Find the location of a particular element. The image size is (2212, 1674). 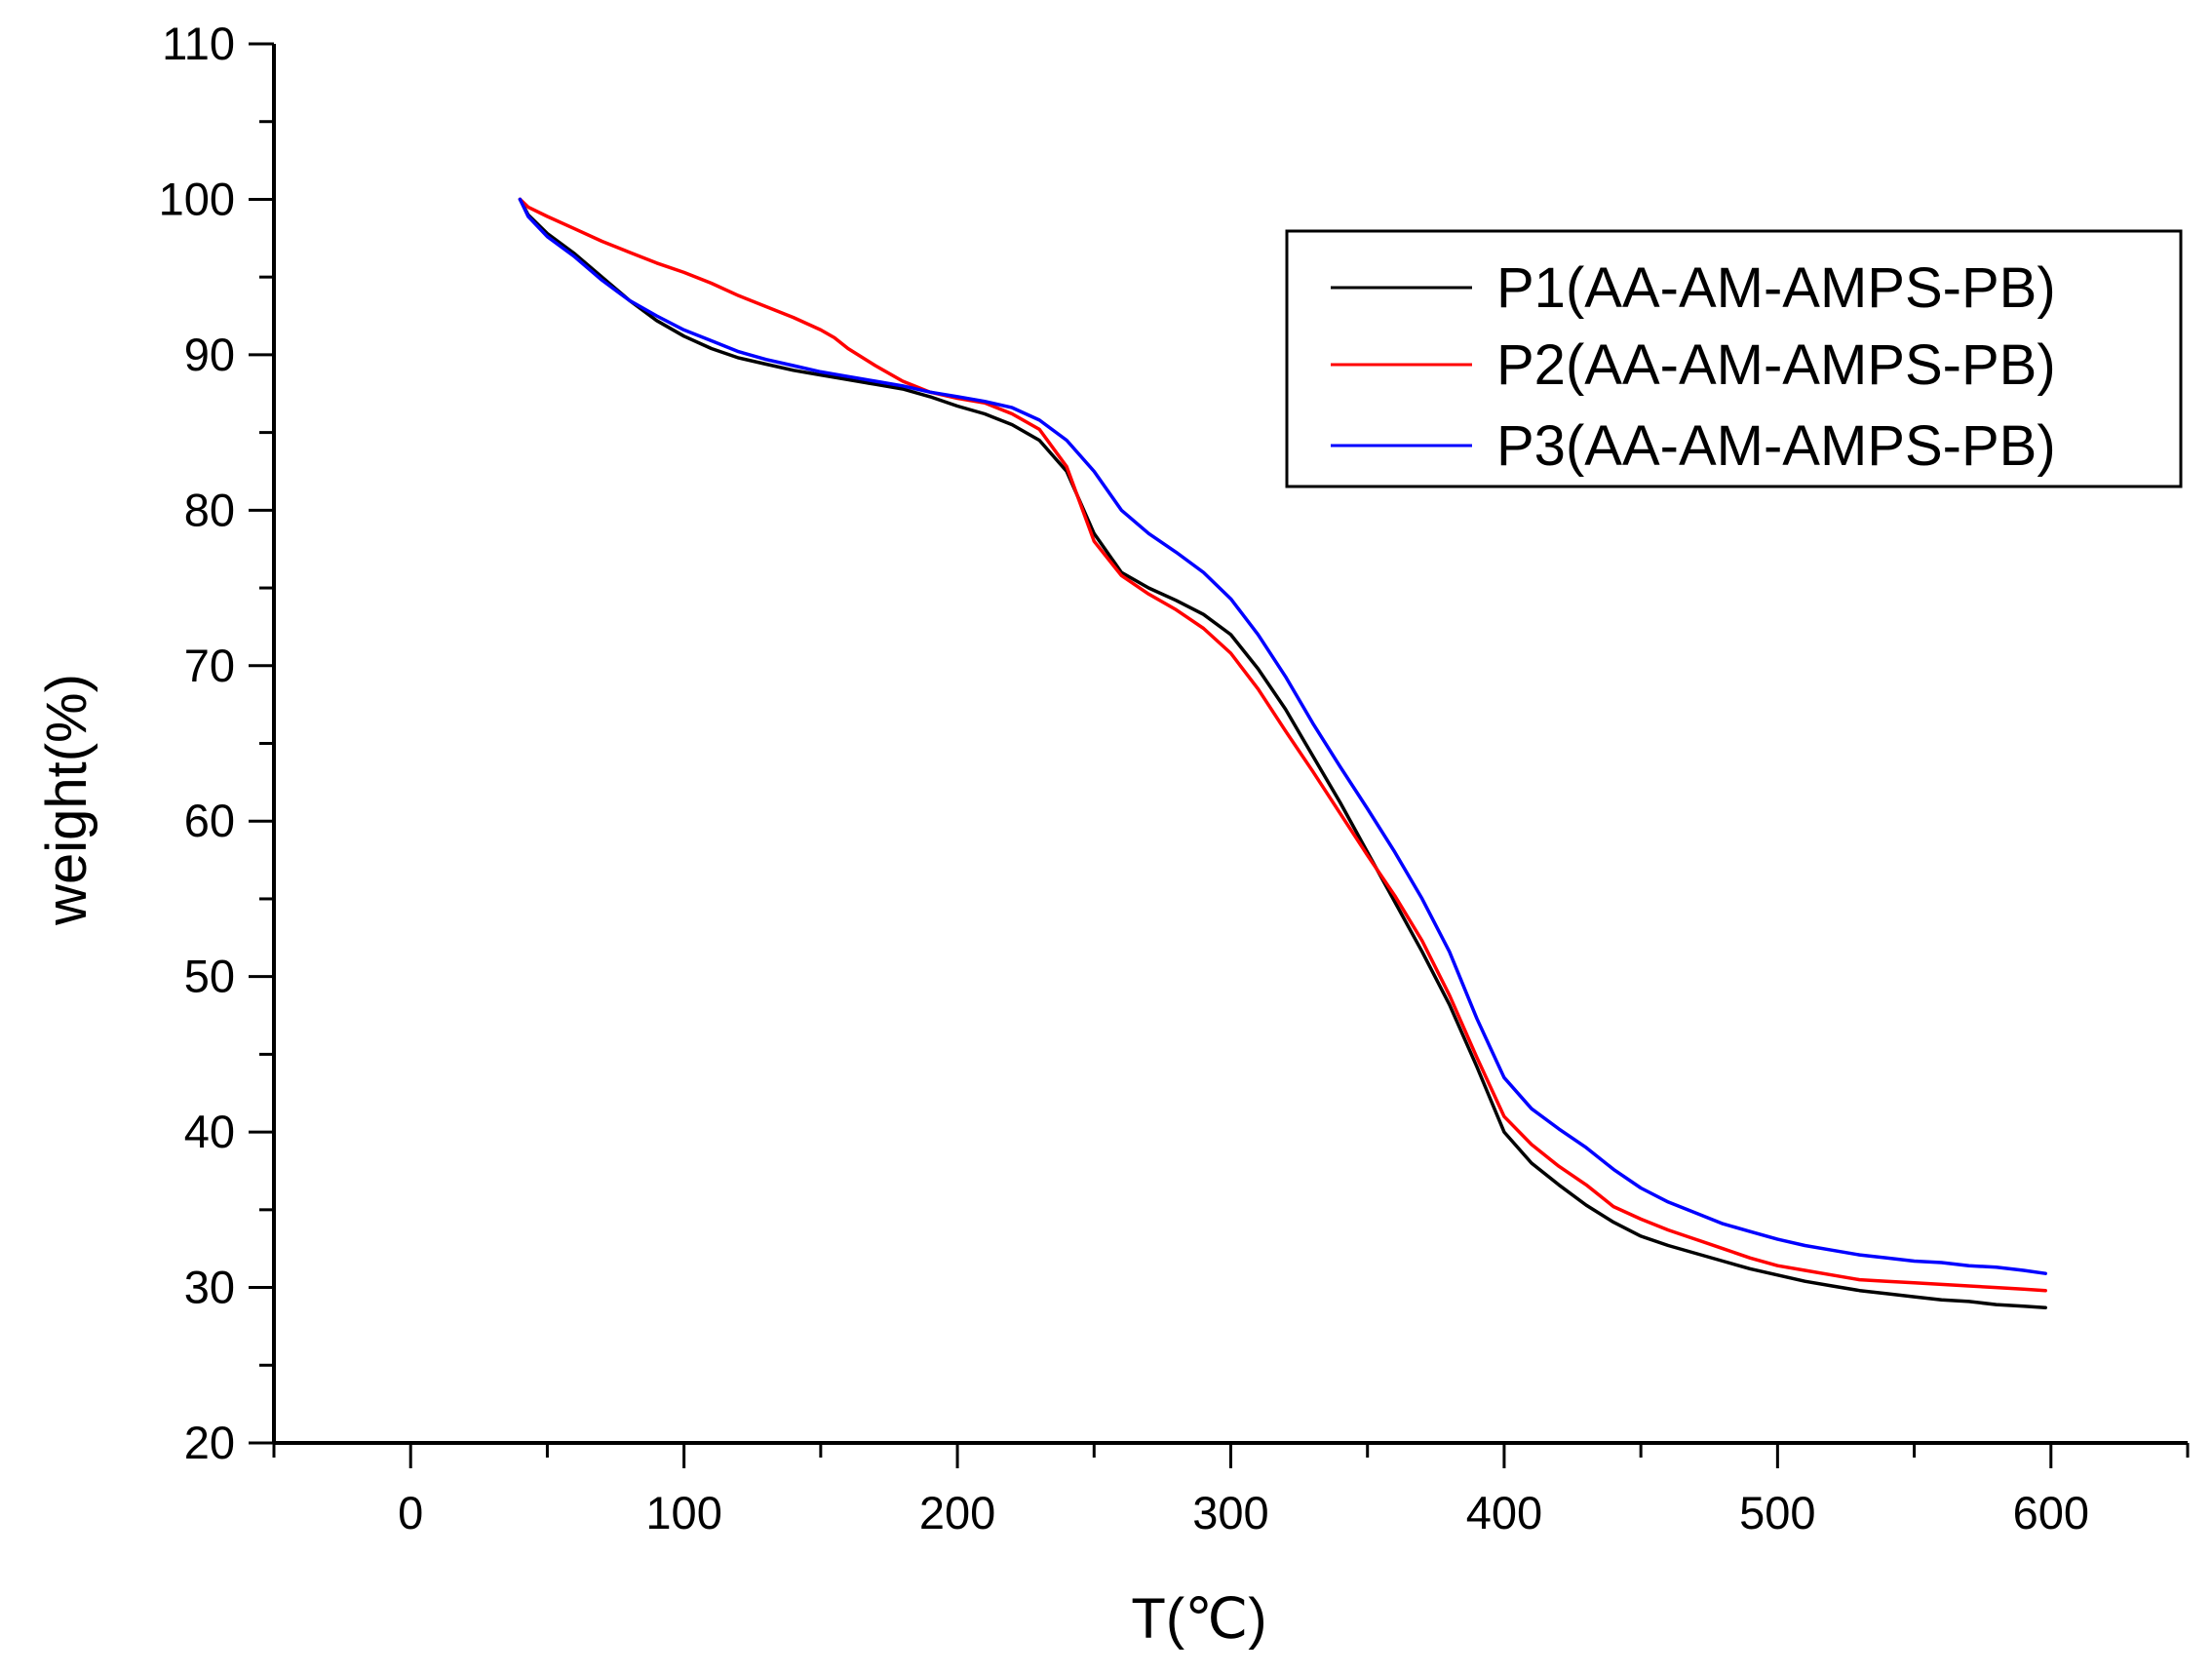

legend-label-p3: P3(AA-AM-AMPS-PB) is located at coordinates (1776, 446).